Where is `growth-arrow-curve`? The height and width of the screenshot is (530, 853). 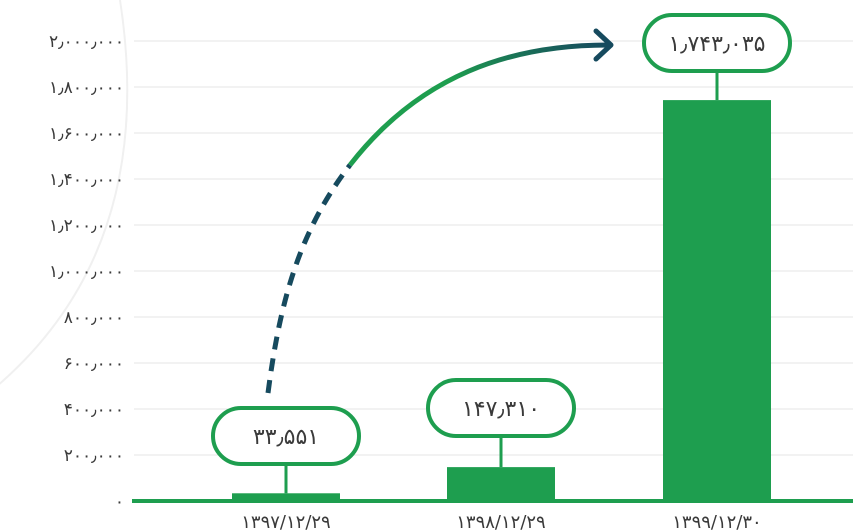 growth-arrow-curve is located at coordinates (478, 104).